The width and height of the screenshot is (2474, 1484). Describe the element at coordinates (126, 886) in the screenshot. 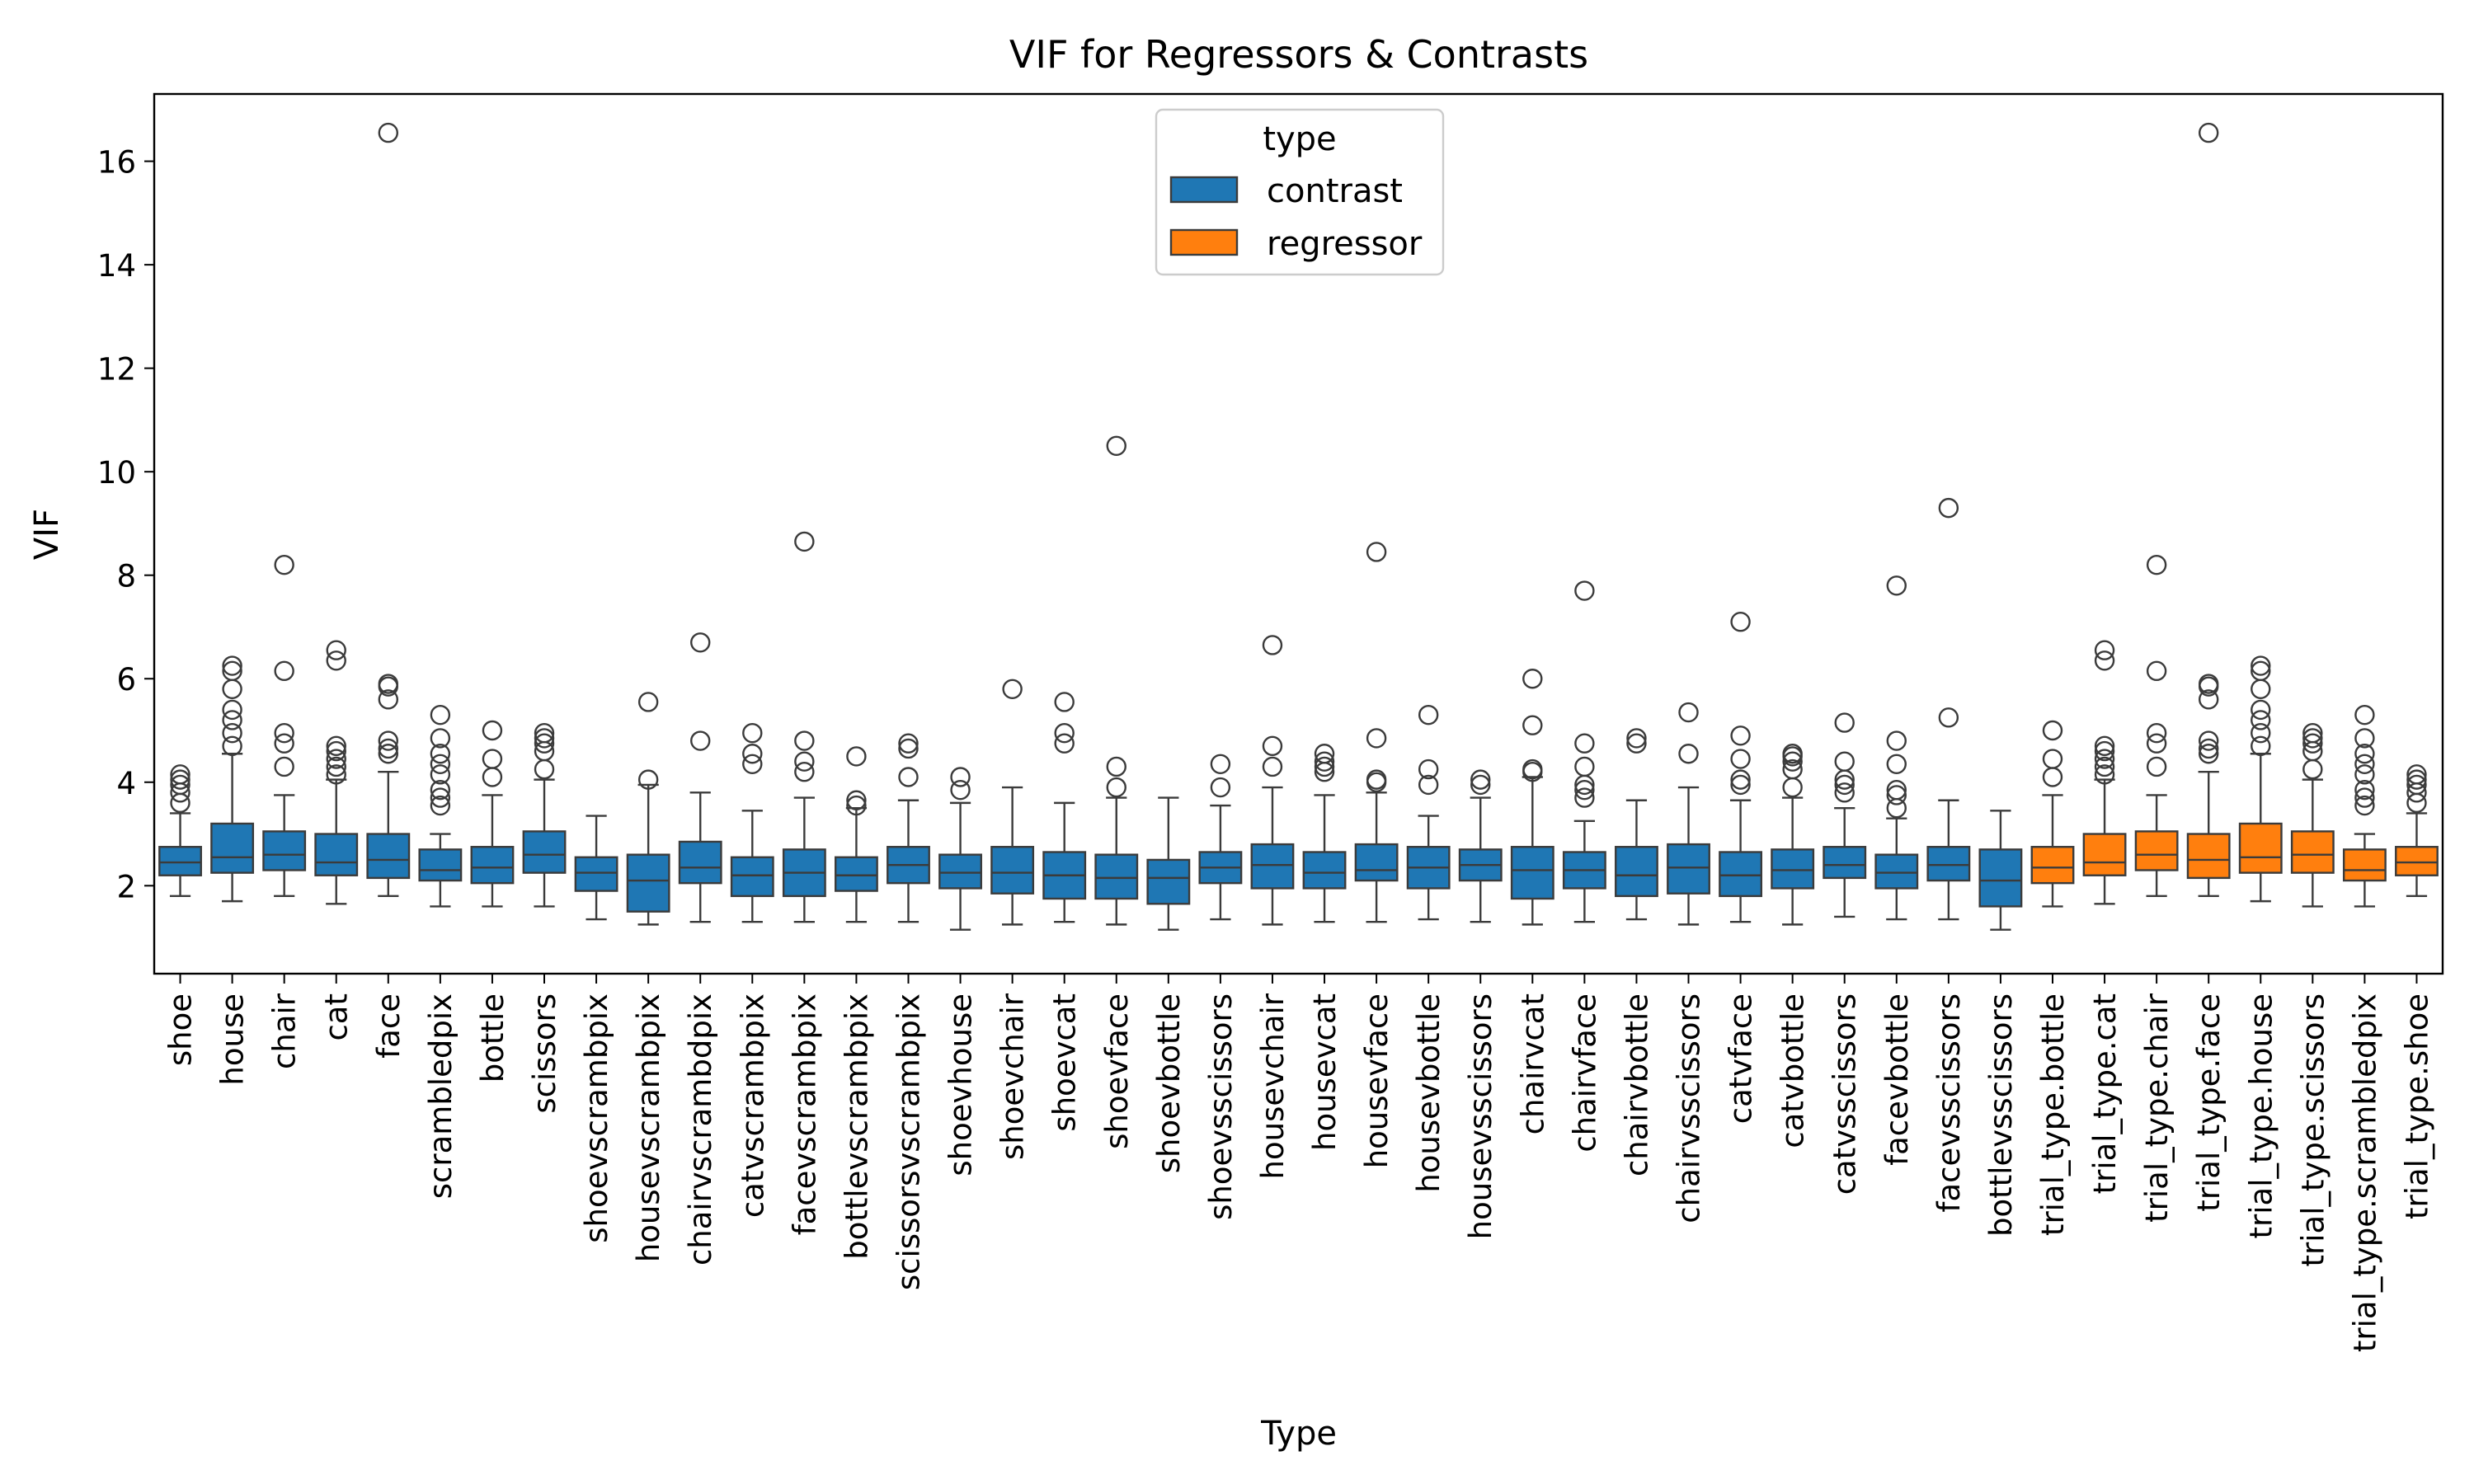

I see `y-tick-label: 2` at that location.